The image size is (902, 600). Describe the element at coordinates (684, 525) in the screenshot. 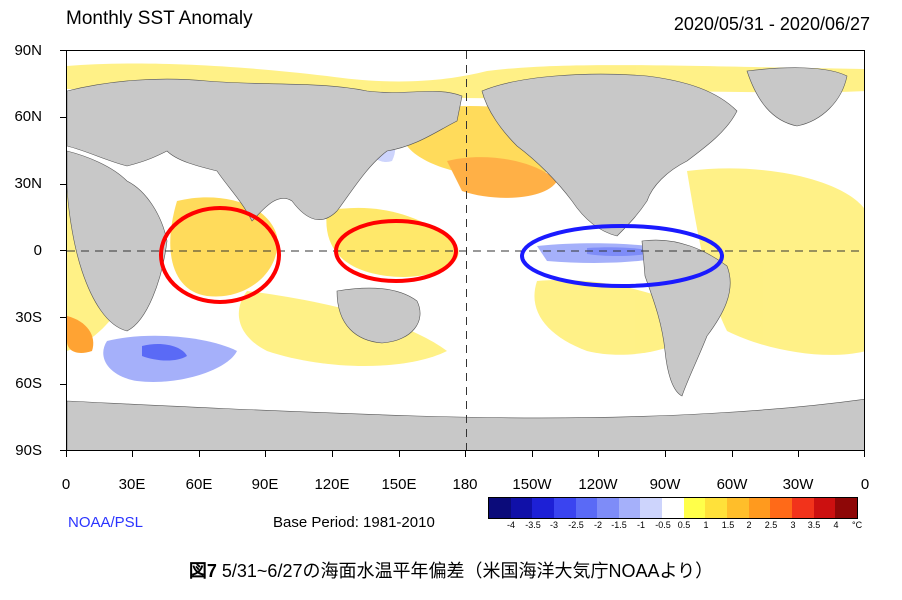

I see `colorbar-label: 0.5` at that location.